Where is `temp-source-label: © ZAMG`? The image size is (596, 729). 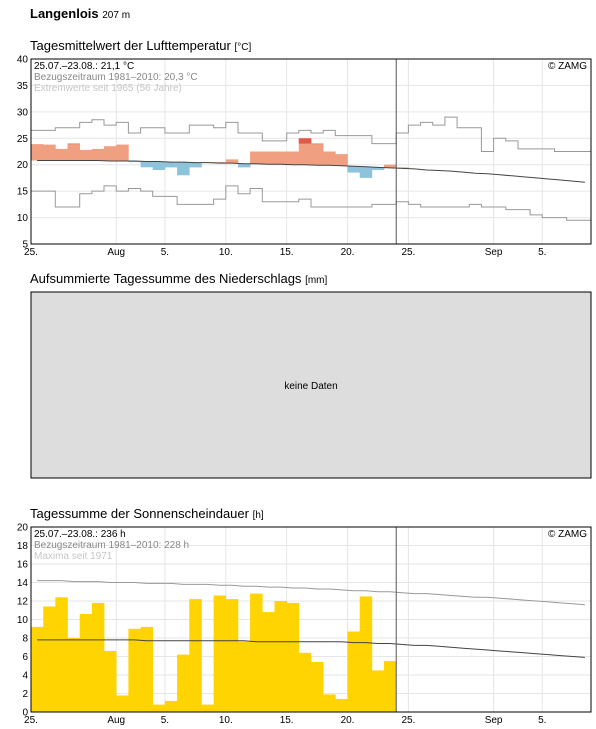 temp-source-label: © ZAMG is located at coordinates (567, 66).